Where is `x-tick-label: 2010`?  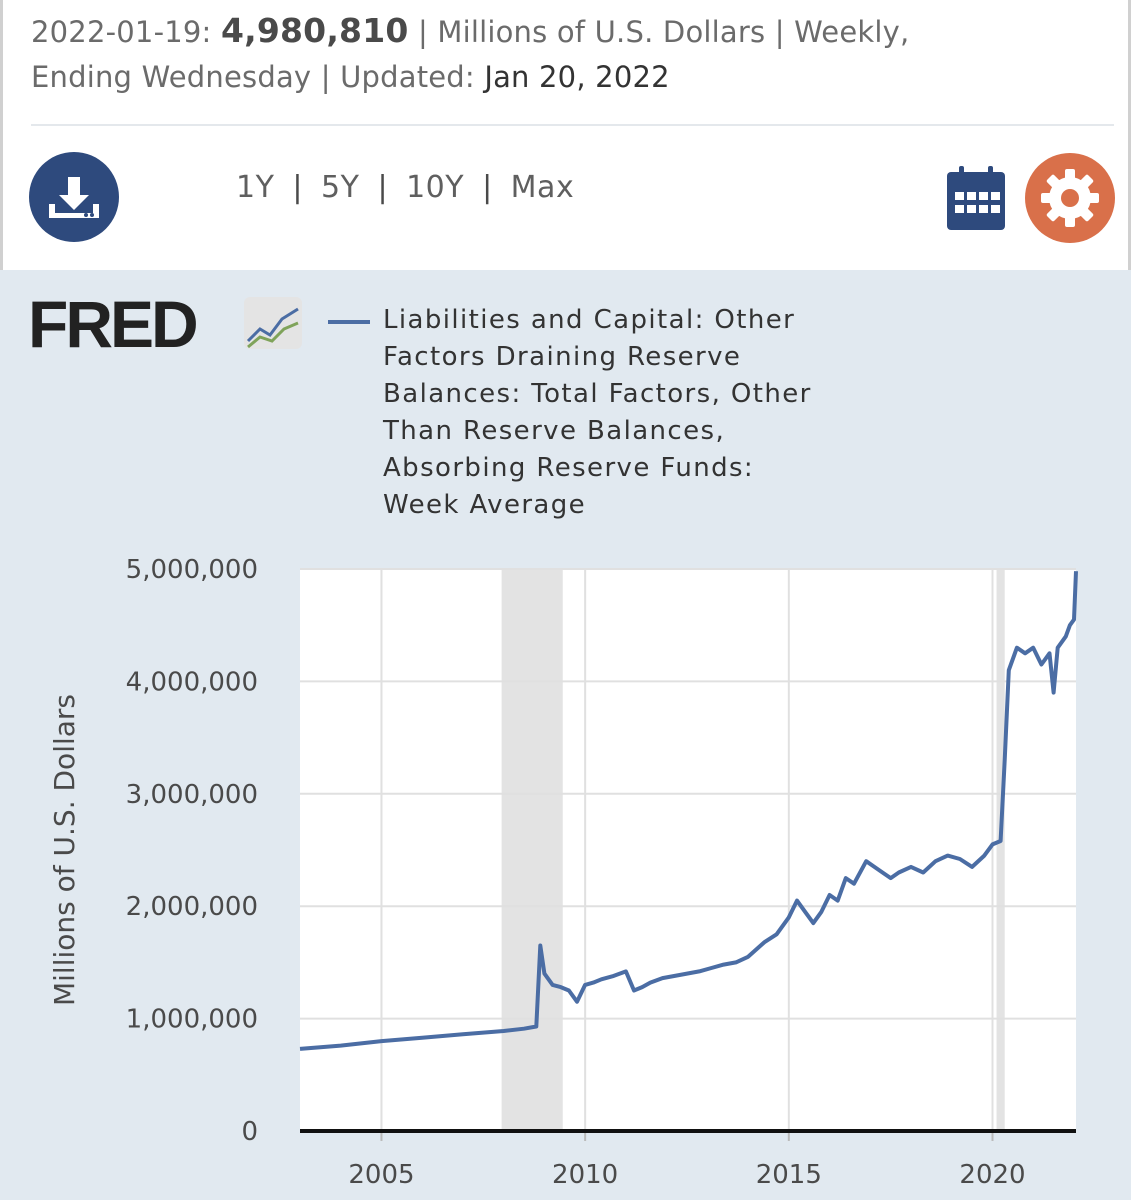 x-tick-label: 2010 is located at coordinates (585, 1175).